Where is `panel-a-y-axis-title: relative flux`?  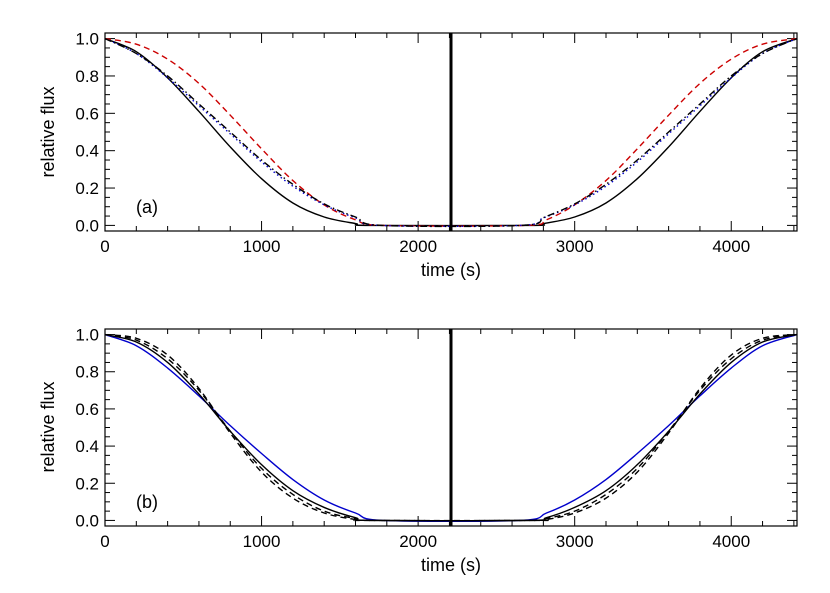
panel-a-y-axis-title: relative flux is located at coordinates (48, 131).